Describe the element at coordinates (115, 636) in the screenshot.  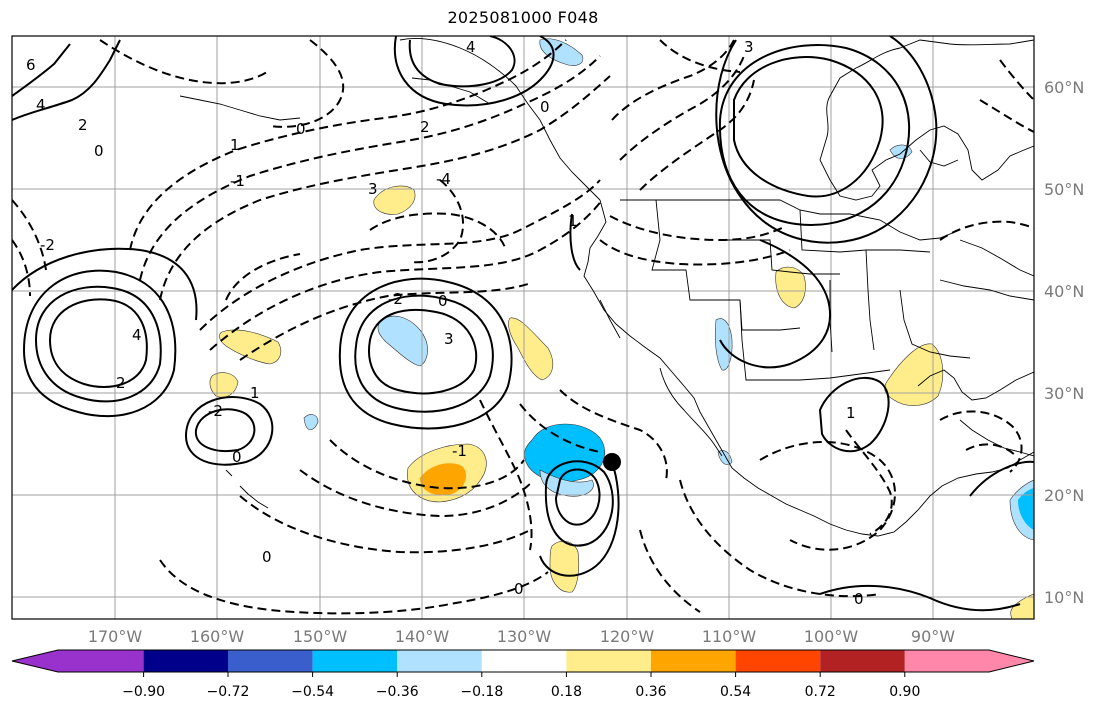
I see `lon-label: 170°W` at that location.